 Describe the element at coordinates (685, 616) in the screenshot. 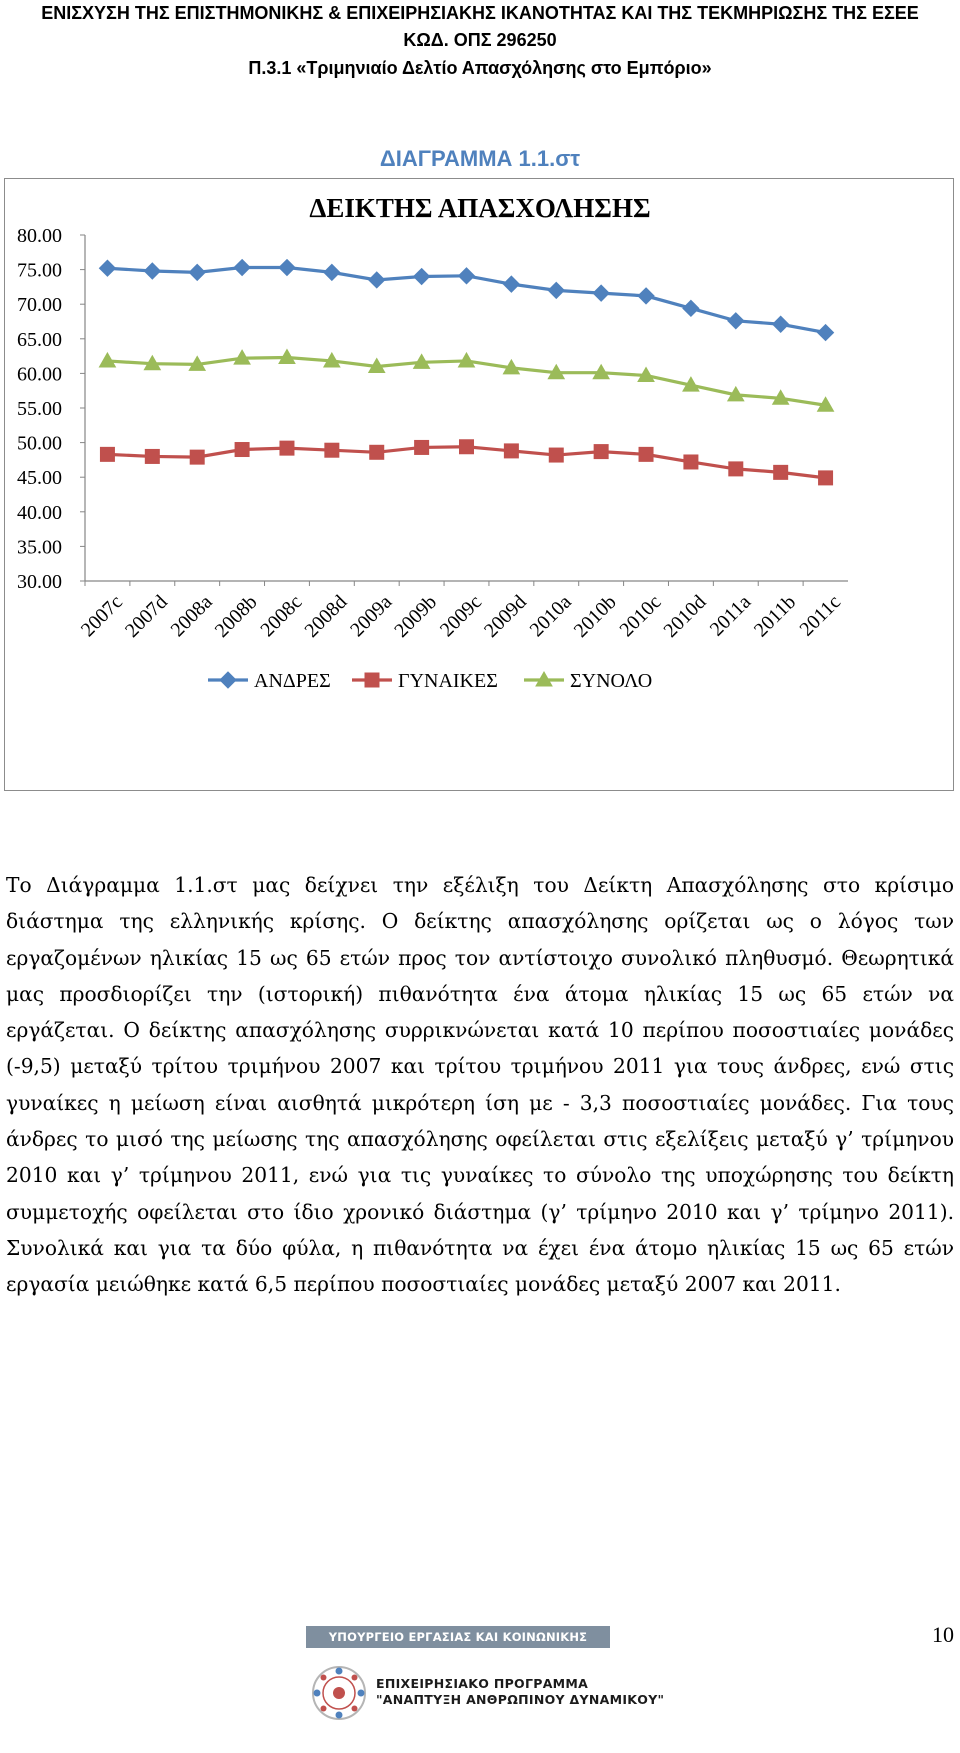

I see `x-tick-label: 2010d` at that location.